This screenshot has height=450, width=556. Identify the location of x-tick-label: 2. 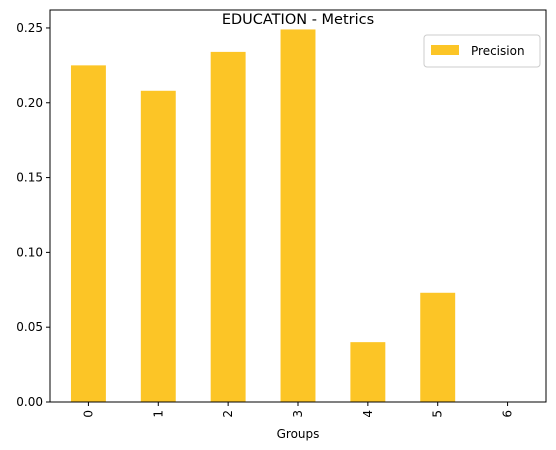
(228, 414).